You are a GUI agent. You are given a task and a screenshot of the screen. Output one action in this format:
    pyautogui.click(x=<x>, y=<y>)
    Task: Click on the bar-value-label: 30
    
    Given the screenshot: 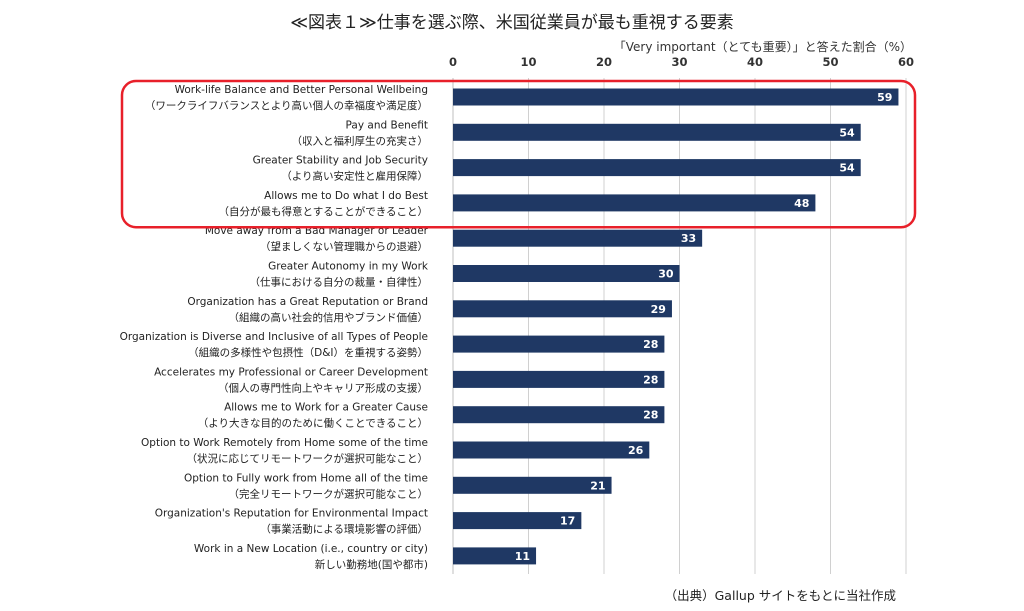 What is the action you would take?
    pyautogui.click(x=666, y=274)
    